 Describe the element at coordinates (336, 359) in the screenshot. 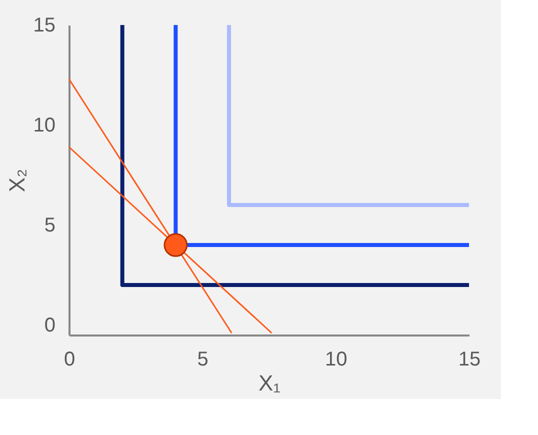

I see `x-tick-label: 10` at that location.